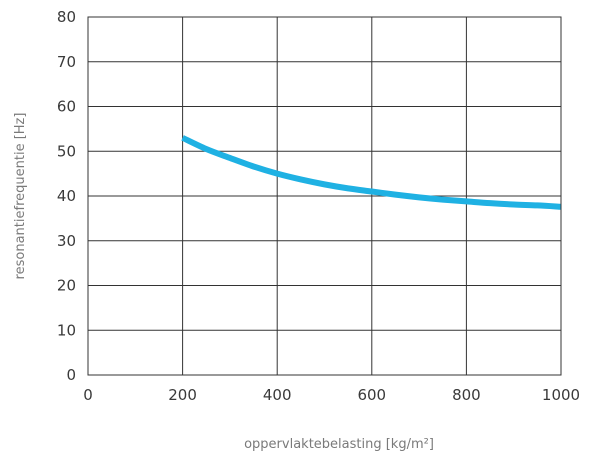 The width and height of the screenshot is (594, 463). Describe the element at coordinates (466, 395) in the screenshot. I see `x-tick-label: 800` at that location.